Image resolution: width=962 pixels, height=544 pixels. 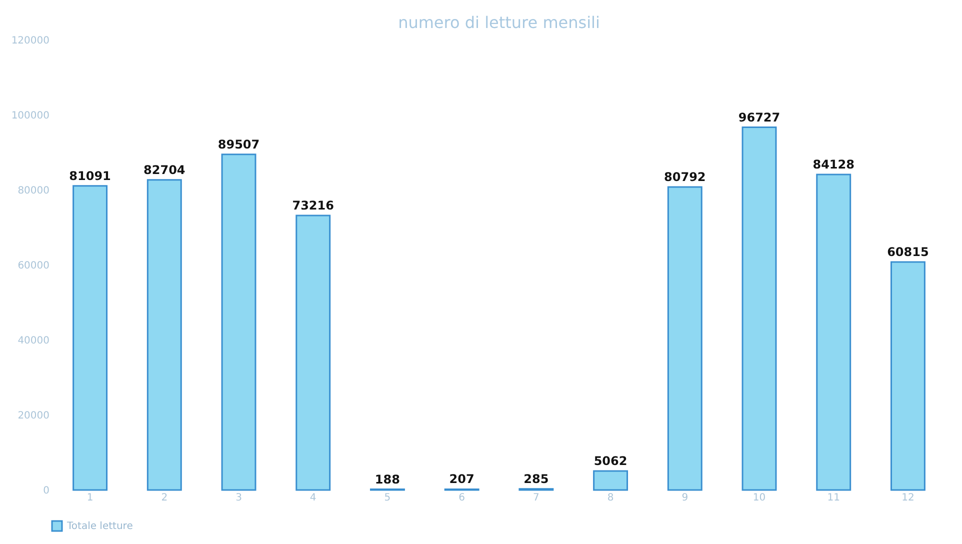 What do you see at coordinates (30, 116) in the screenshot?
I see `y-tick-label: 100000` at bounding box center [30, 116].